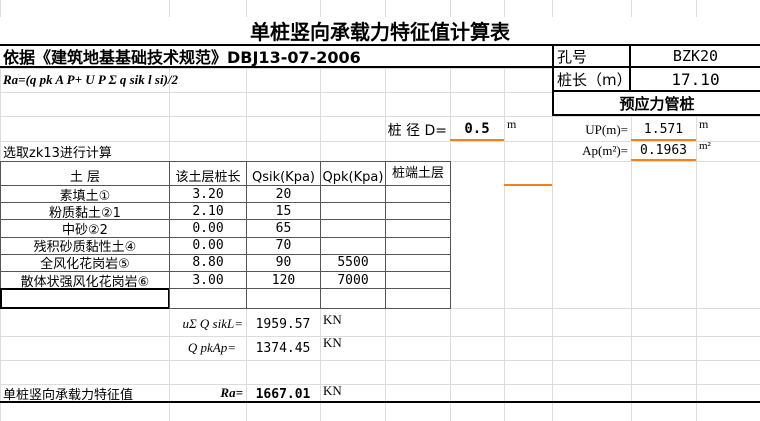 This screenshot has height=421, width=760. What do you see at coordinates (208, 194) in the screenshot?
I see `table-cell: 3.20` at bounding box center [208, 194].